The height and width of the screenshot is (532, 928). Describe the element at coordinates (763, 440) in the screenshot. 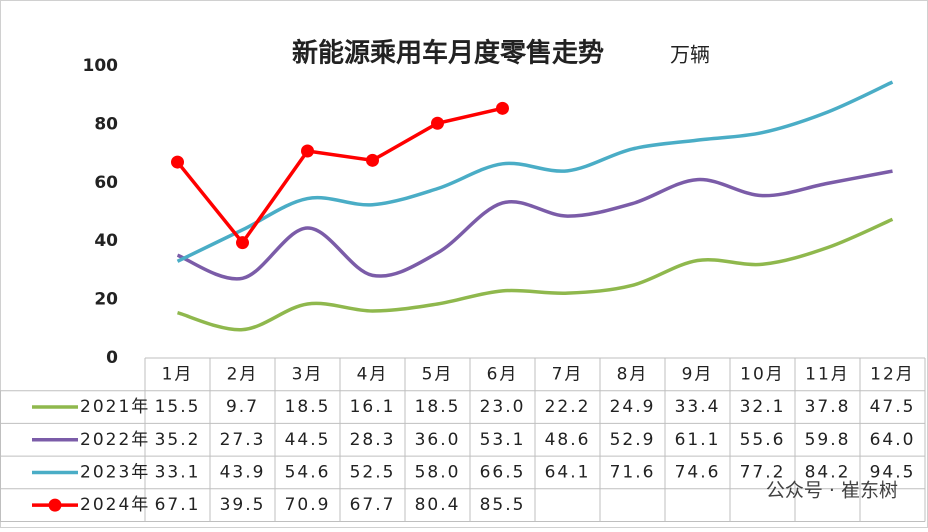

I see `table-cell: 55.6` at that location.